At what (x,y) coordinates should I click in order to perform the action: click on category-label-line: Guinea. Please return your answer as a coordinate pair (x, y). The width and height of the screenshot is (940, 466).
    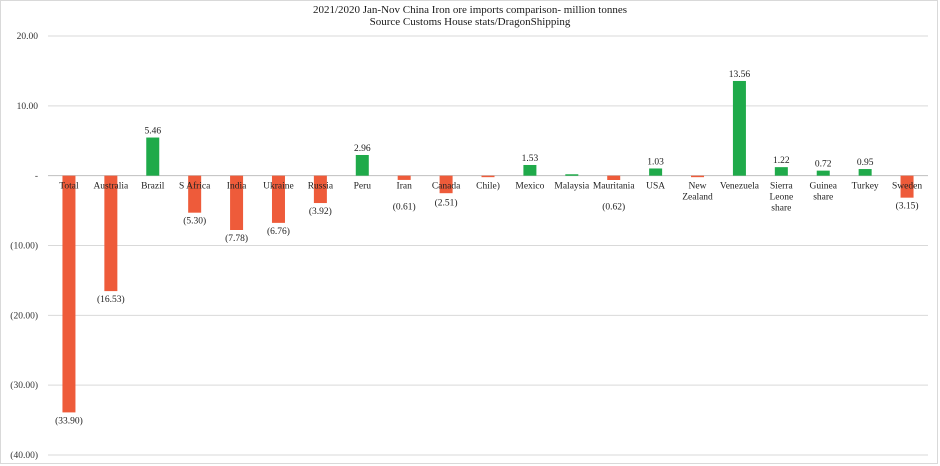
    Looking at the image, I should click on (824, 187).